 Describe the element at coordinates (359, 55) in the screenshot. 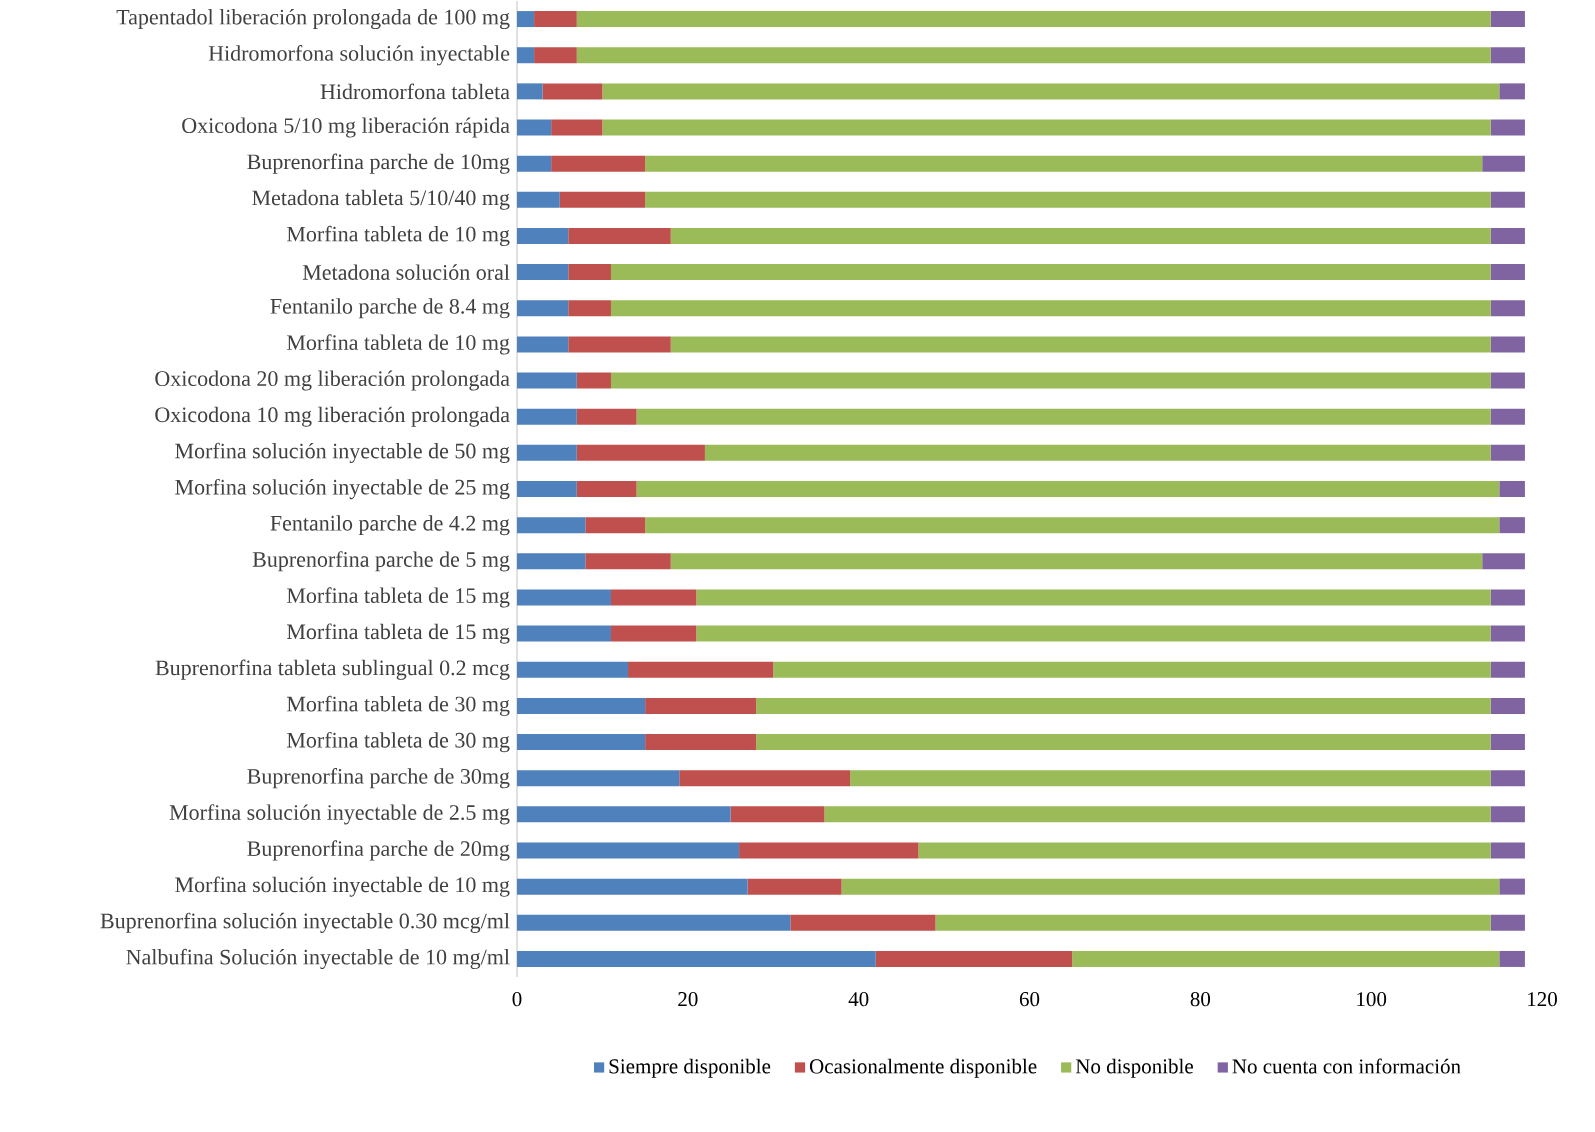

I see `y-tick-label: Hidromorfona solución inyectable` at that location.